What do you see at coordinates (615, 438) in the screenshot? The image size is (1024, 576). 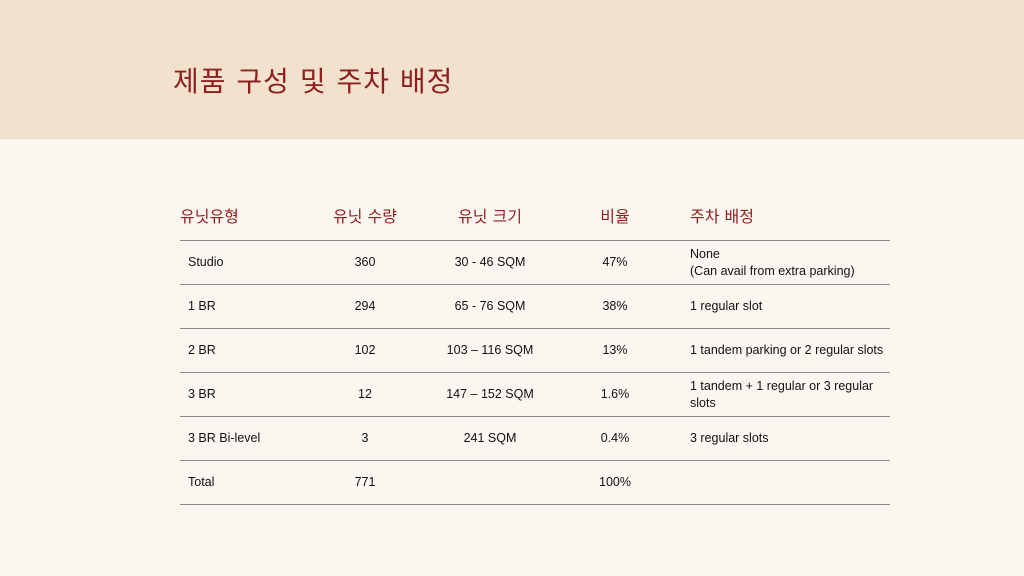 I see `cell-ratio: 0.4%` at bounding box center [615, 438].